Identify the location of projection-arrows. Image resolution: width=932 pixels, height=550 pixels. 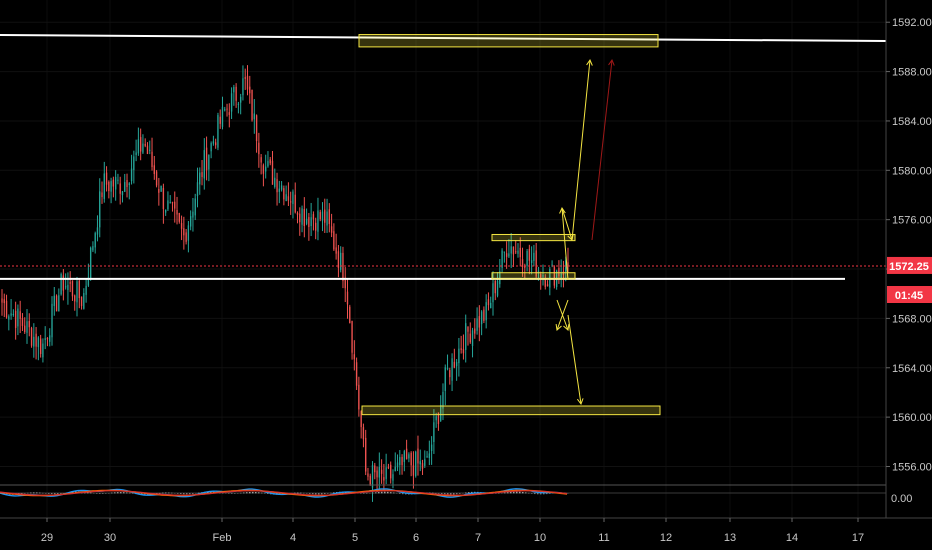
(585, 232).